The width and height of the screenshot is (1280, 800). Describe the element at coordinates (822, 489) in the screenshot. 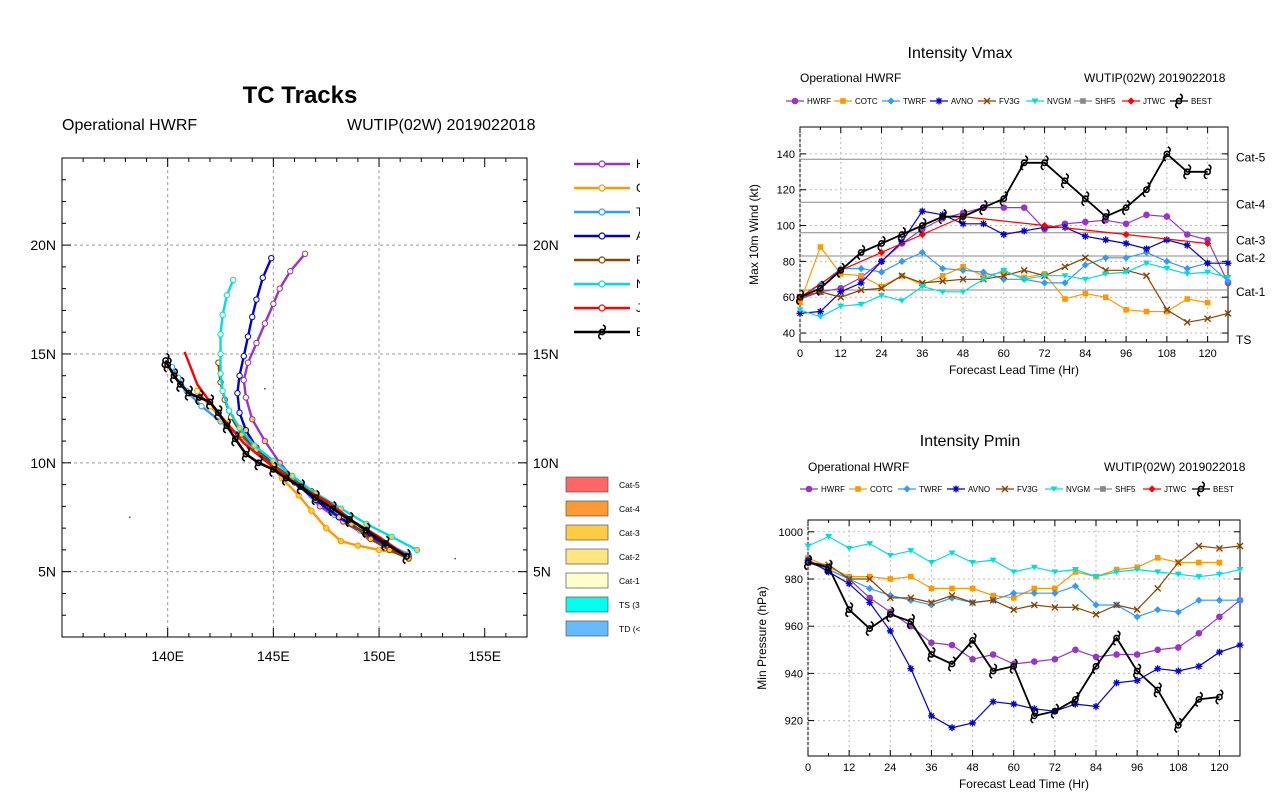

I see `legend-hwrf: HWRF` at that location.